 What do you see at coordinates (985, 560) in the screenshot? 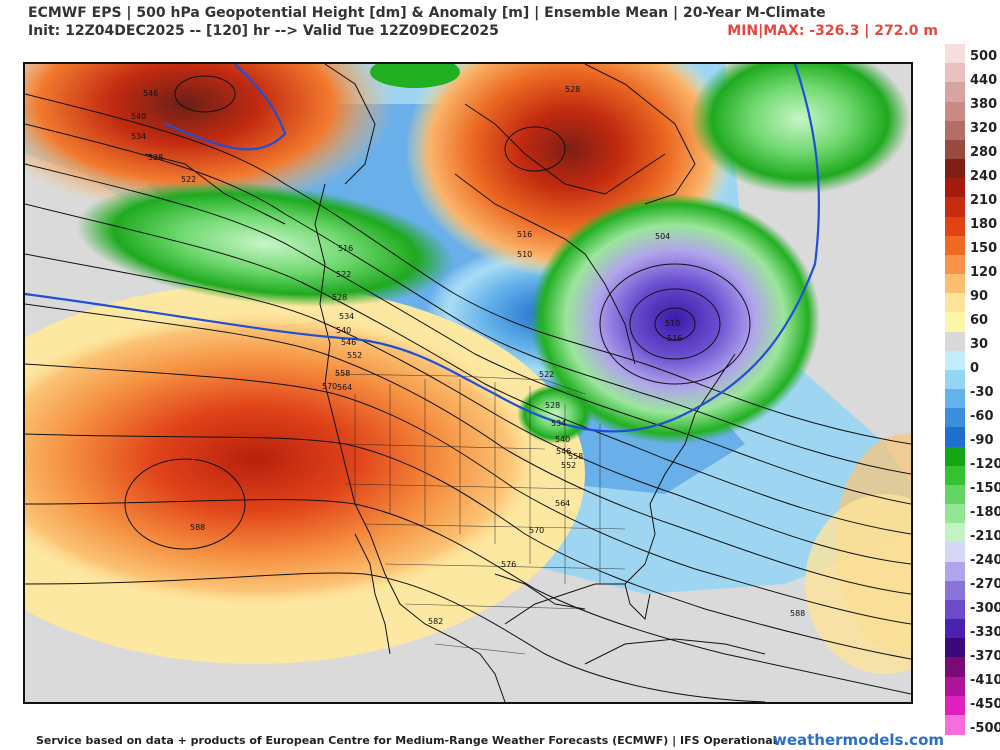
I see `colorbar-label: -240` at bounding box center [985, 560].